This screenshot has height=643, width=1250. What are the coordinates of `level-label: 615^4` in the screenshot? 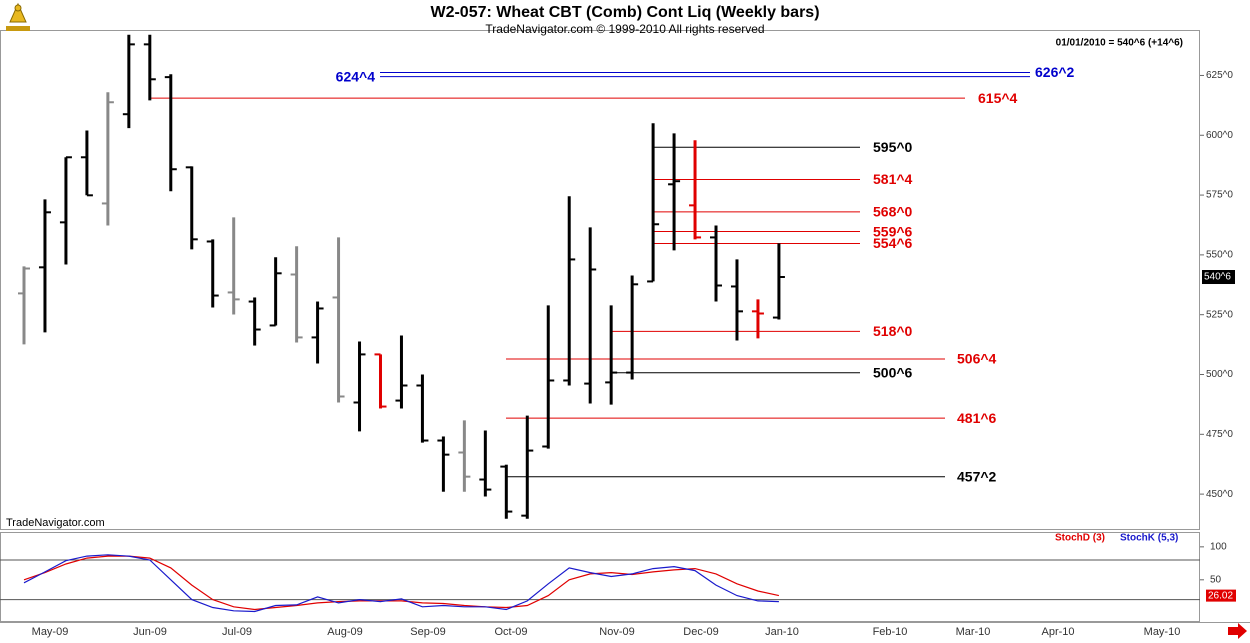 It's located at (998, 98).